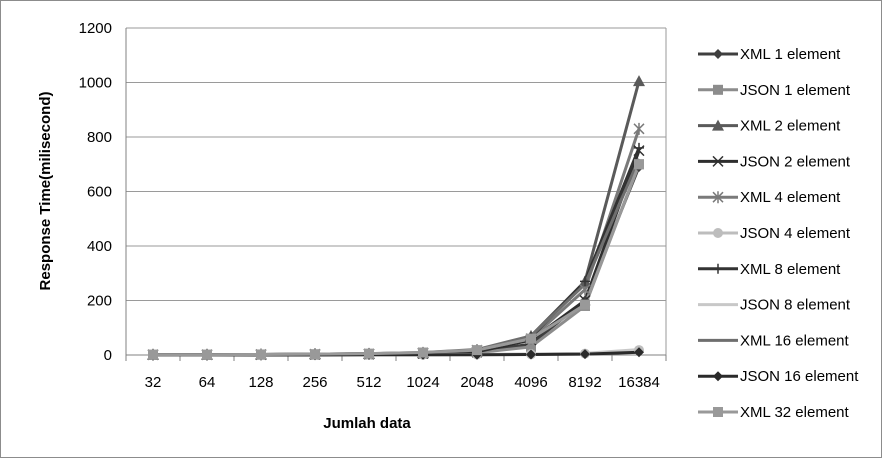  Describe the element at coordinates (790, 54) in the screenshot. I see `legend-label: XML 1 element` at that location.